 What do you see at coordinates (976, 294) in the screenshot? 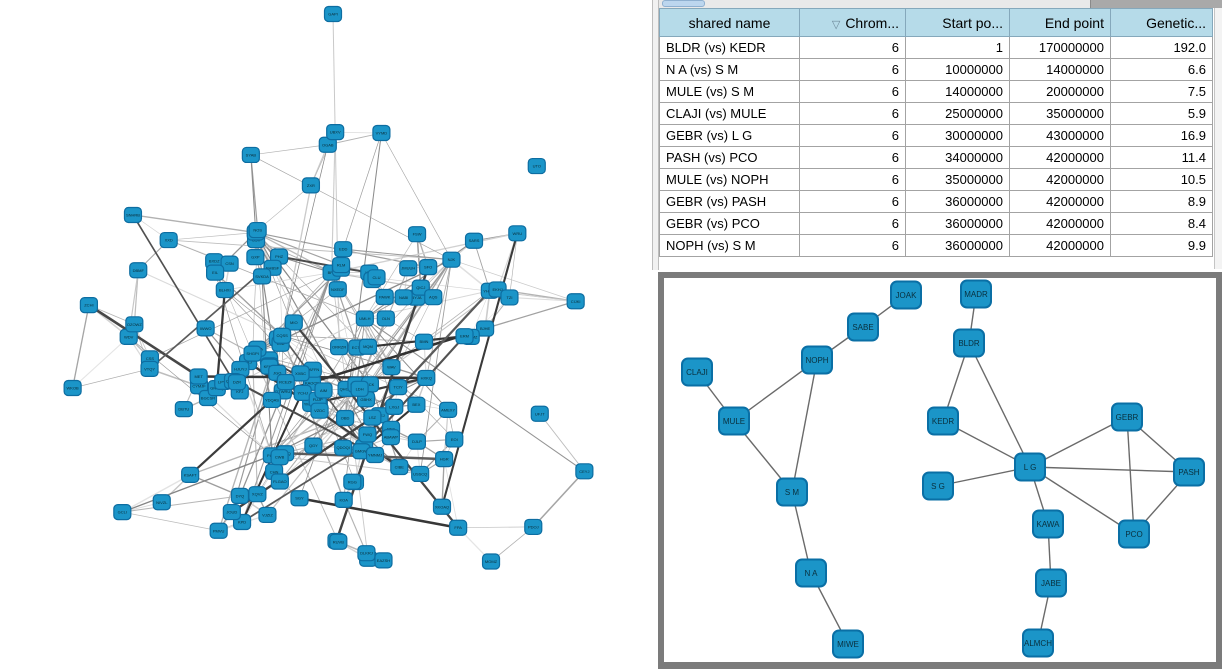
I see `subnetwork-node-MADR: MADR` at bounding box center [976, 294].